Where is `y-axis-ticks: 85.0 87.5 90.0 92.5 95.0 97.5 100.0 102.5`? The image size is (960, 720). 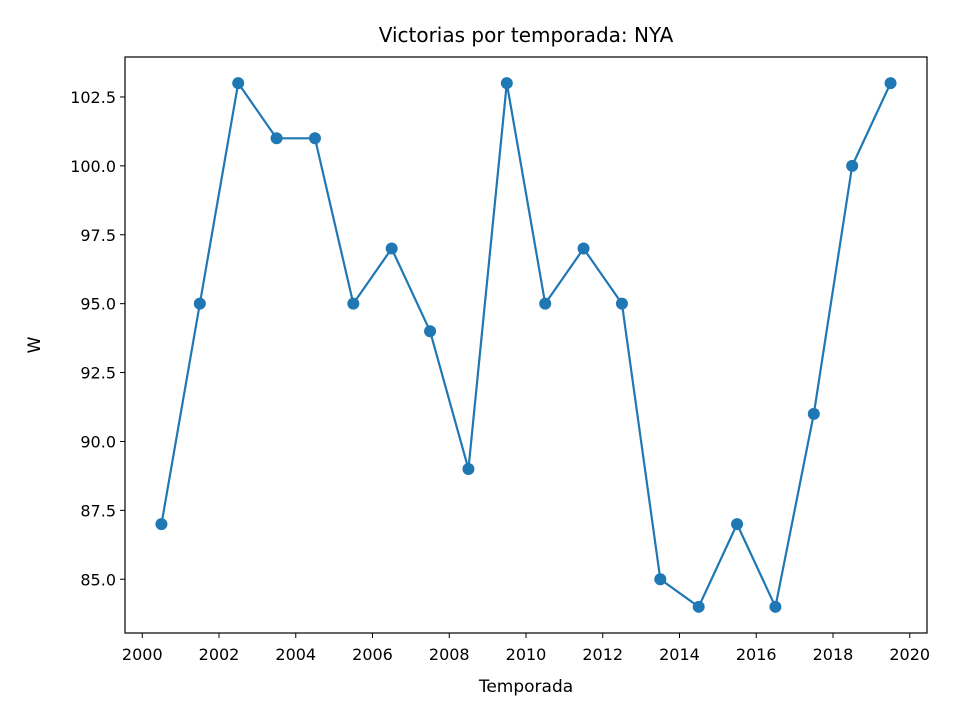 y-axis-ticks: 85.0 87.5 90.0 92.5 95.0 97.5 100.0 102.5 is located at coordinates (97, 338).